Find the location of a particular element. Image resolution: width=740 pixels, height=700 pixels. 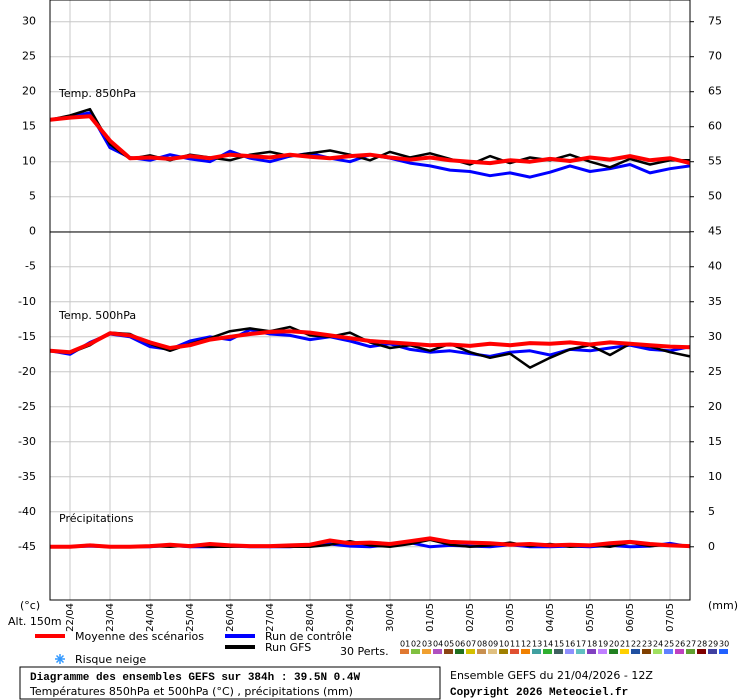

member-label: 09 is located at coordinates (493, 644).